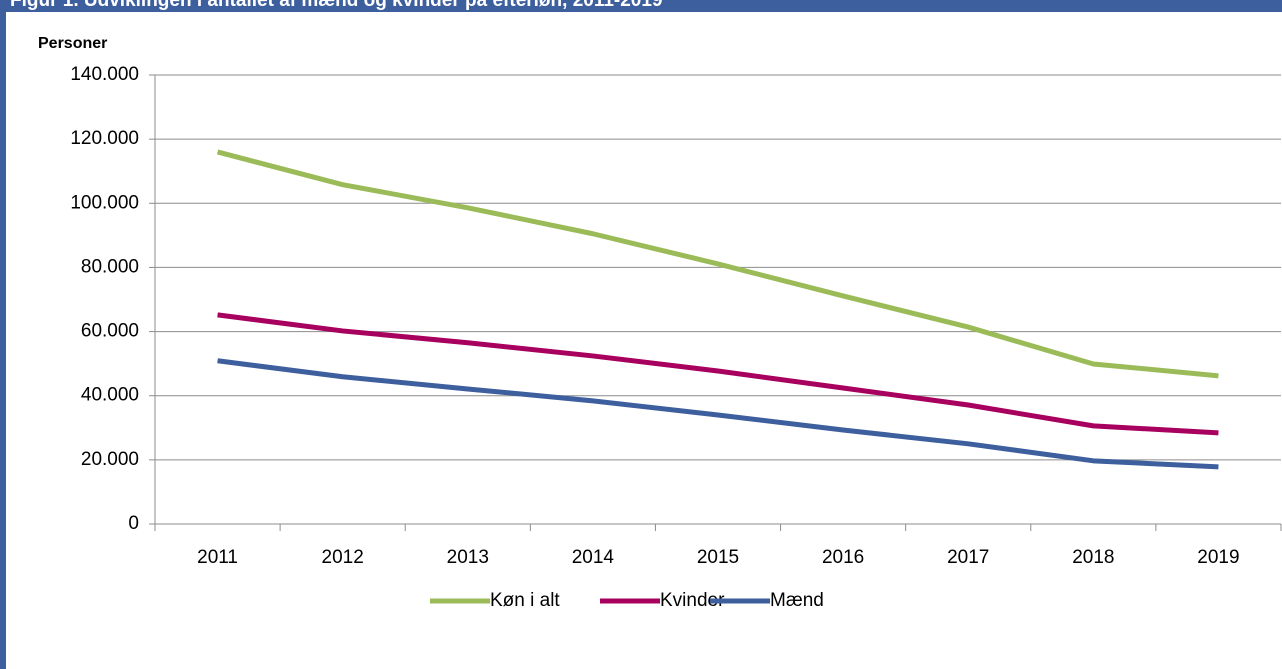 The height and width of the screenshot is (669, 1282). I want to click on x-tick-label: 2019, so click(1218, 557).